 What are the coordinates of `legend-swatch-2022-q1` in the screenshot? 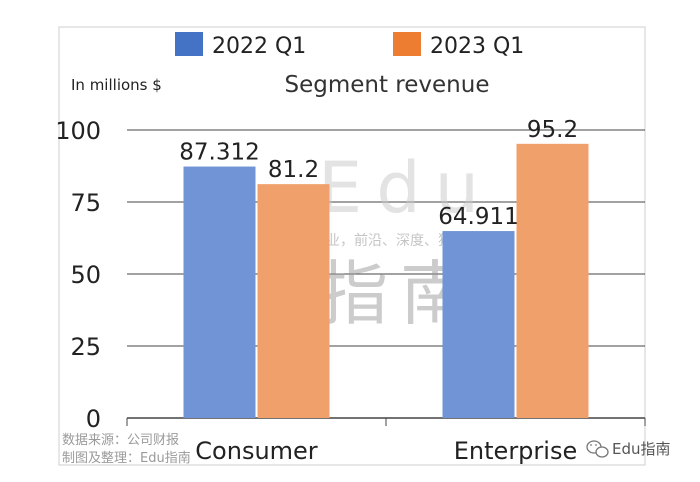 It's located at (189, 44).